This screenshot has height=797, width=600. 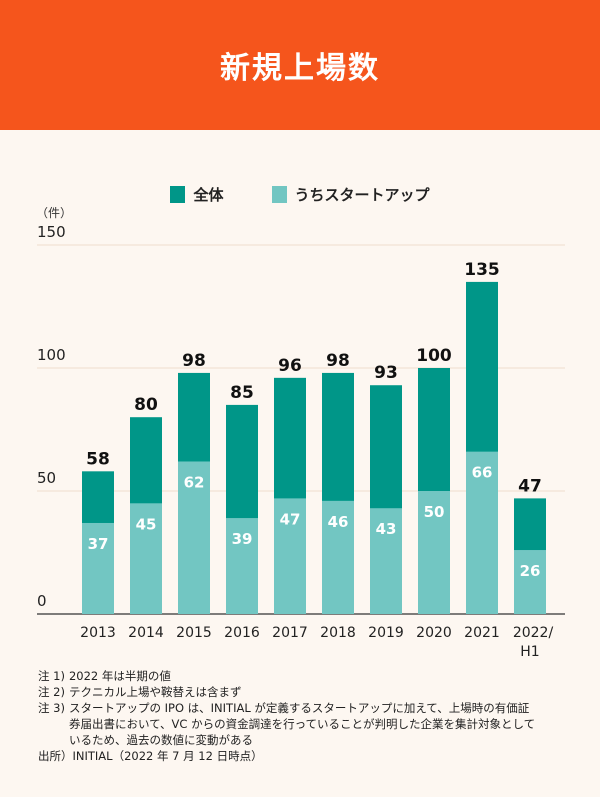 I want to click on data-label-total: 93, so click(x=386, y=373).